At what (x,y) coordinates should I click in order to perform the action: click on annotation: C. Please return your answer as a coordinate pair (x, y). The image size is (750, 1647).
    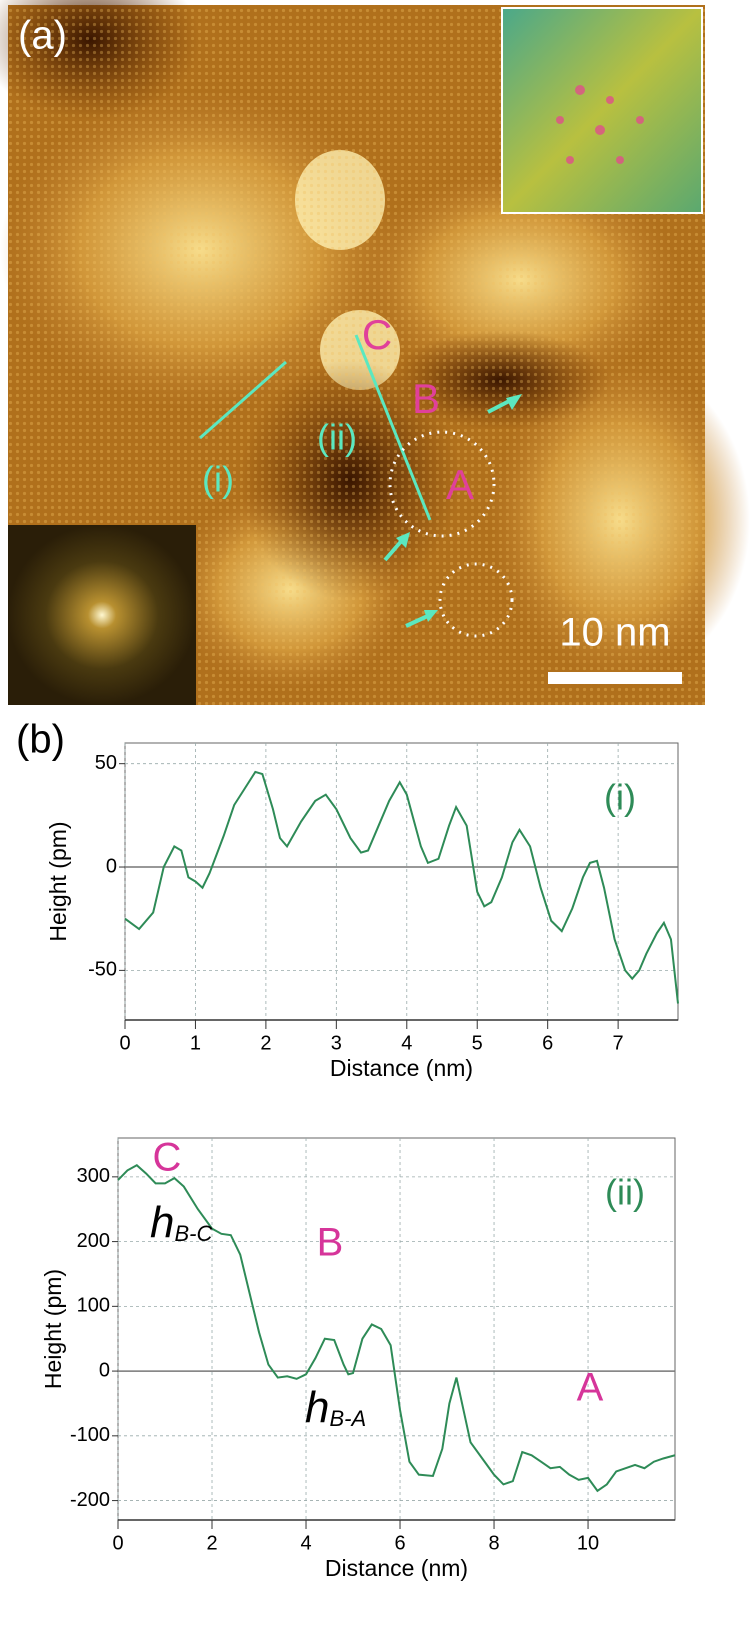
    Looking at the image, I should click on (167, 1158).